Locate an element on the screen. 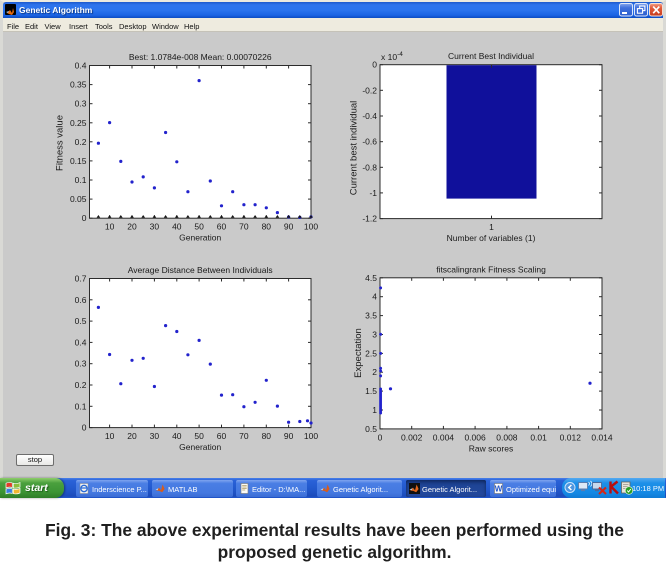 The width and height of the screenshot is (669, 568). svg-text: -0.2 is located at coordinates (369, 90).